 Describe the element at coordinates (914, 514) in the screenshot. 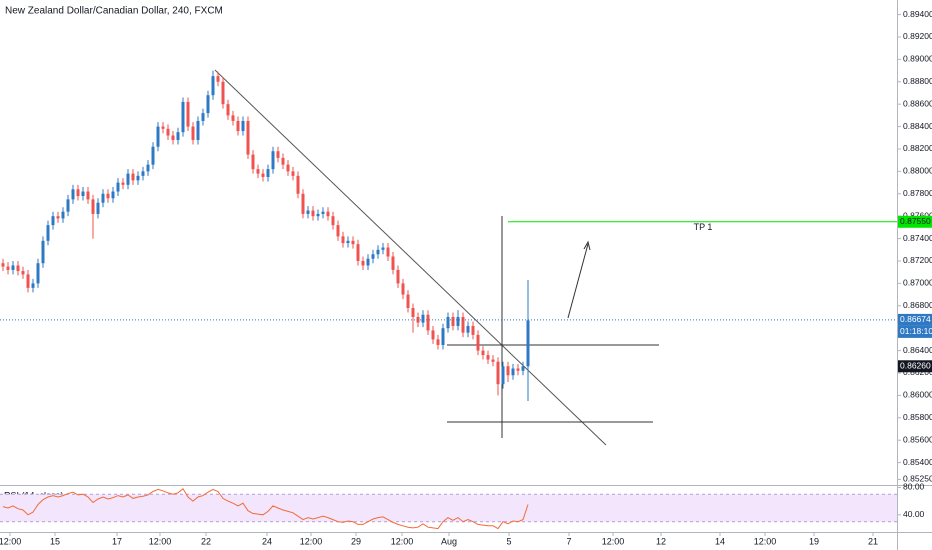

I see `rsi-y-tick-label: 40.00` at that location.